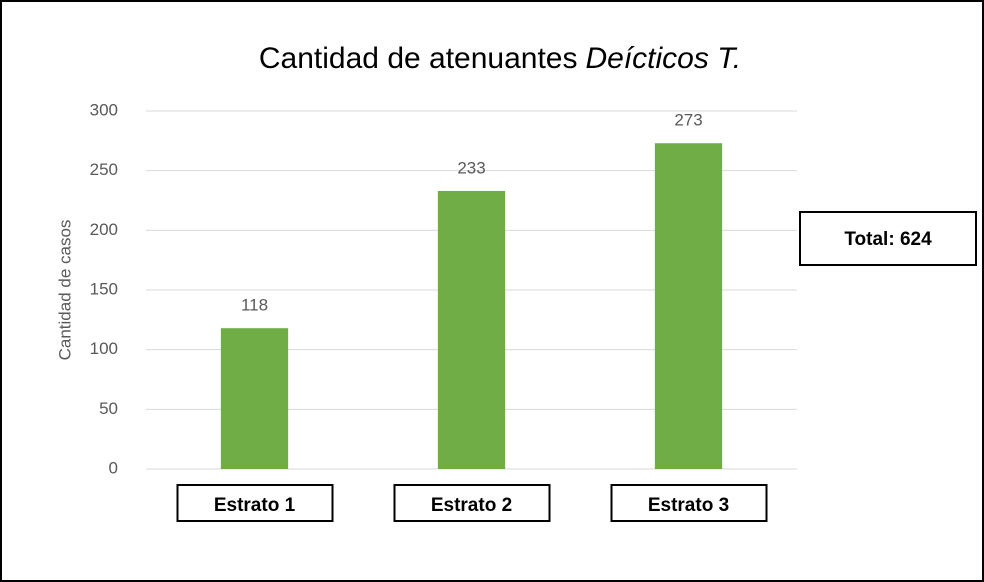 The width and height of the screenshot is (984, 582). I want to click on x-tick-label: Estrato 3, so click(688, 505).